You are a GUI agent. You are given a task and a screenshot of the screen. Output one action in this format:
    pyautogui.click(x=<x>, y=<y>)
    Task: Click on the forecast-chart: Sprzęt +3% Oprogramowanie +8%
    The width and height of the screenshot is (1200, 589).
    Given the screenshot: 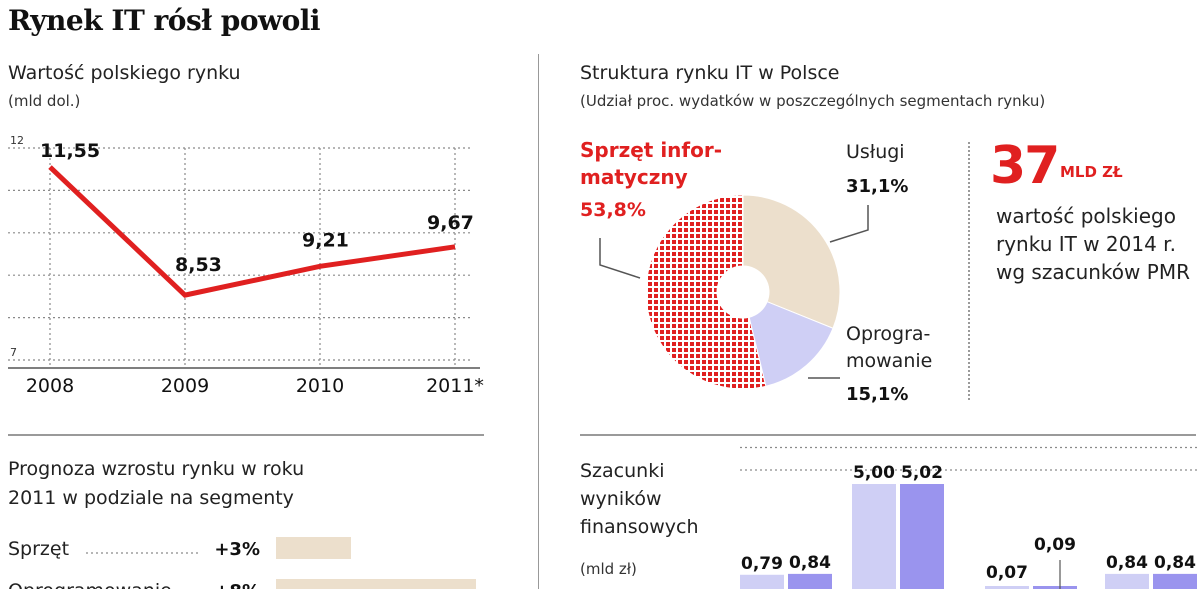 What is the action you would take?
    pyautogui.click(x=242, y=563)
    